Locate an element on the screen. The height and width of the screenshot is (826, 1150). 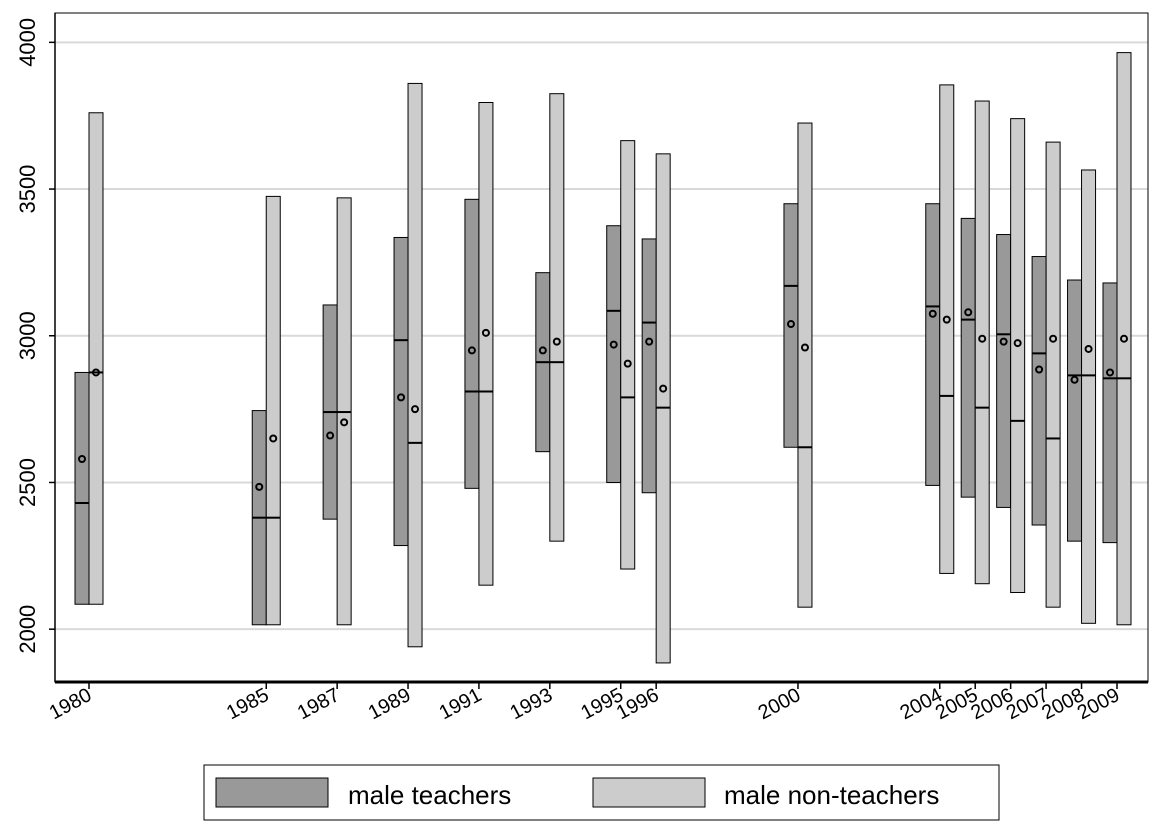
teachers-box-1996 is located at coordinates (649, 366).